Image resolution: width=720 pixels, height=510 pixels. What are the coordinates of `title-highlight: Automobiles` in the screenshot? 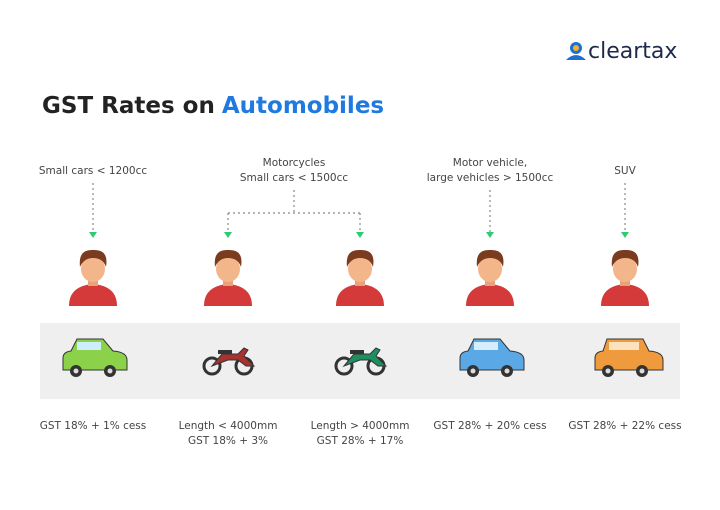 It's located at (303, 106).